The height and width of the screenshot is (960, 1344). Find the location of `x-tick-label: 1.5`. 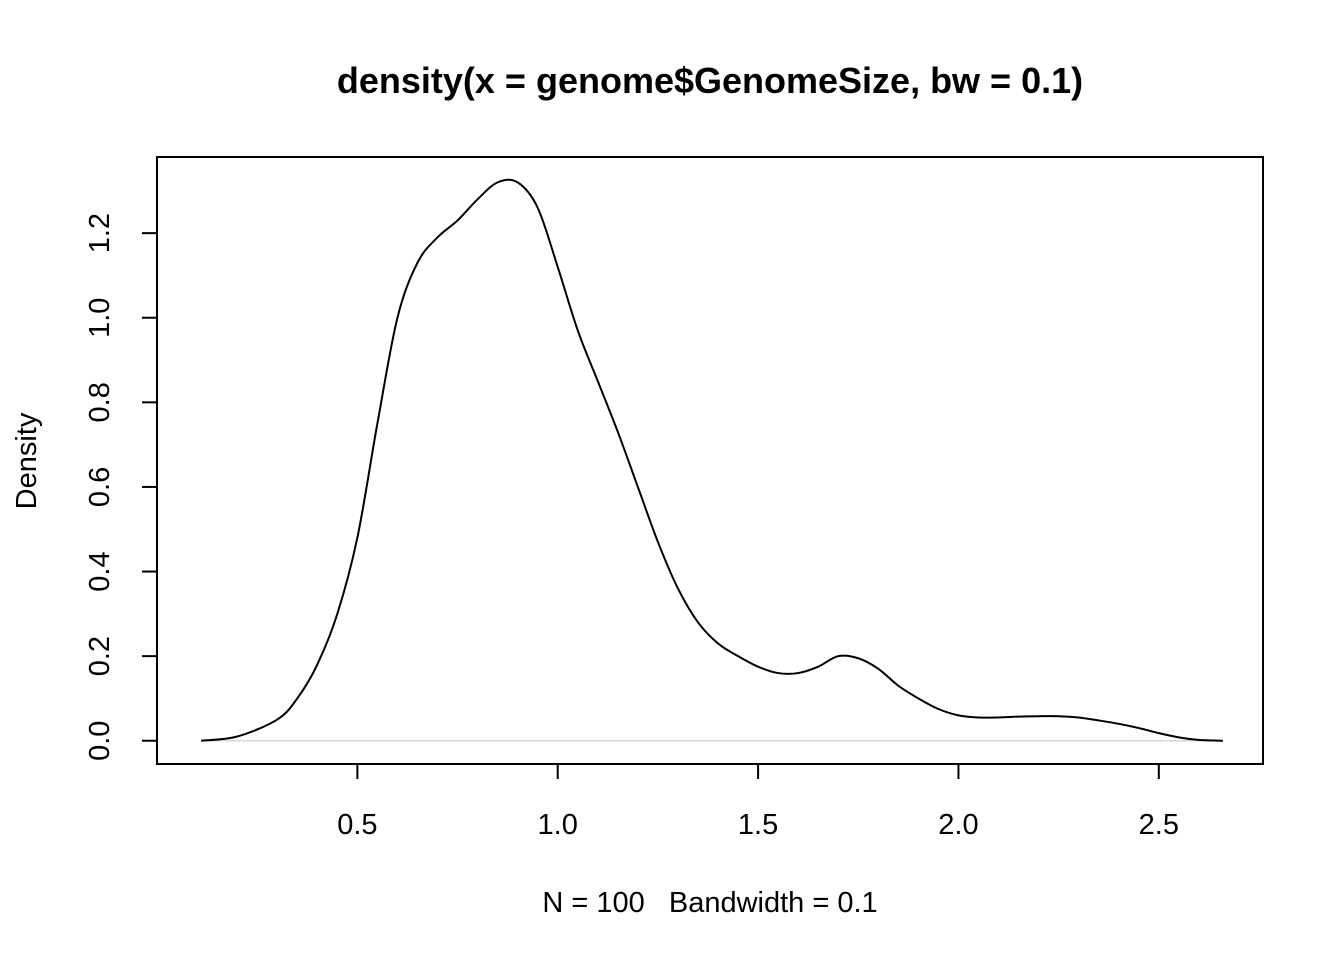

x-tick-label: 1.5 is located at coordinates (758, 825).